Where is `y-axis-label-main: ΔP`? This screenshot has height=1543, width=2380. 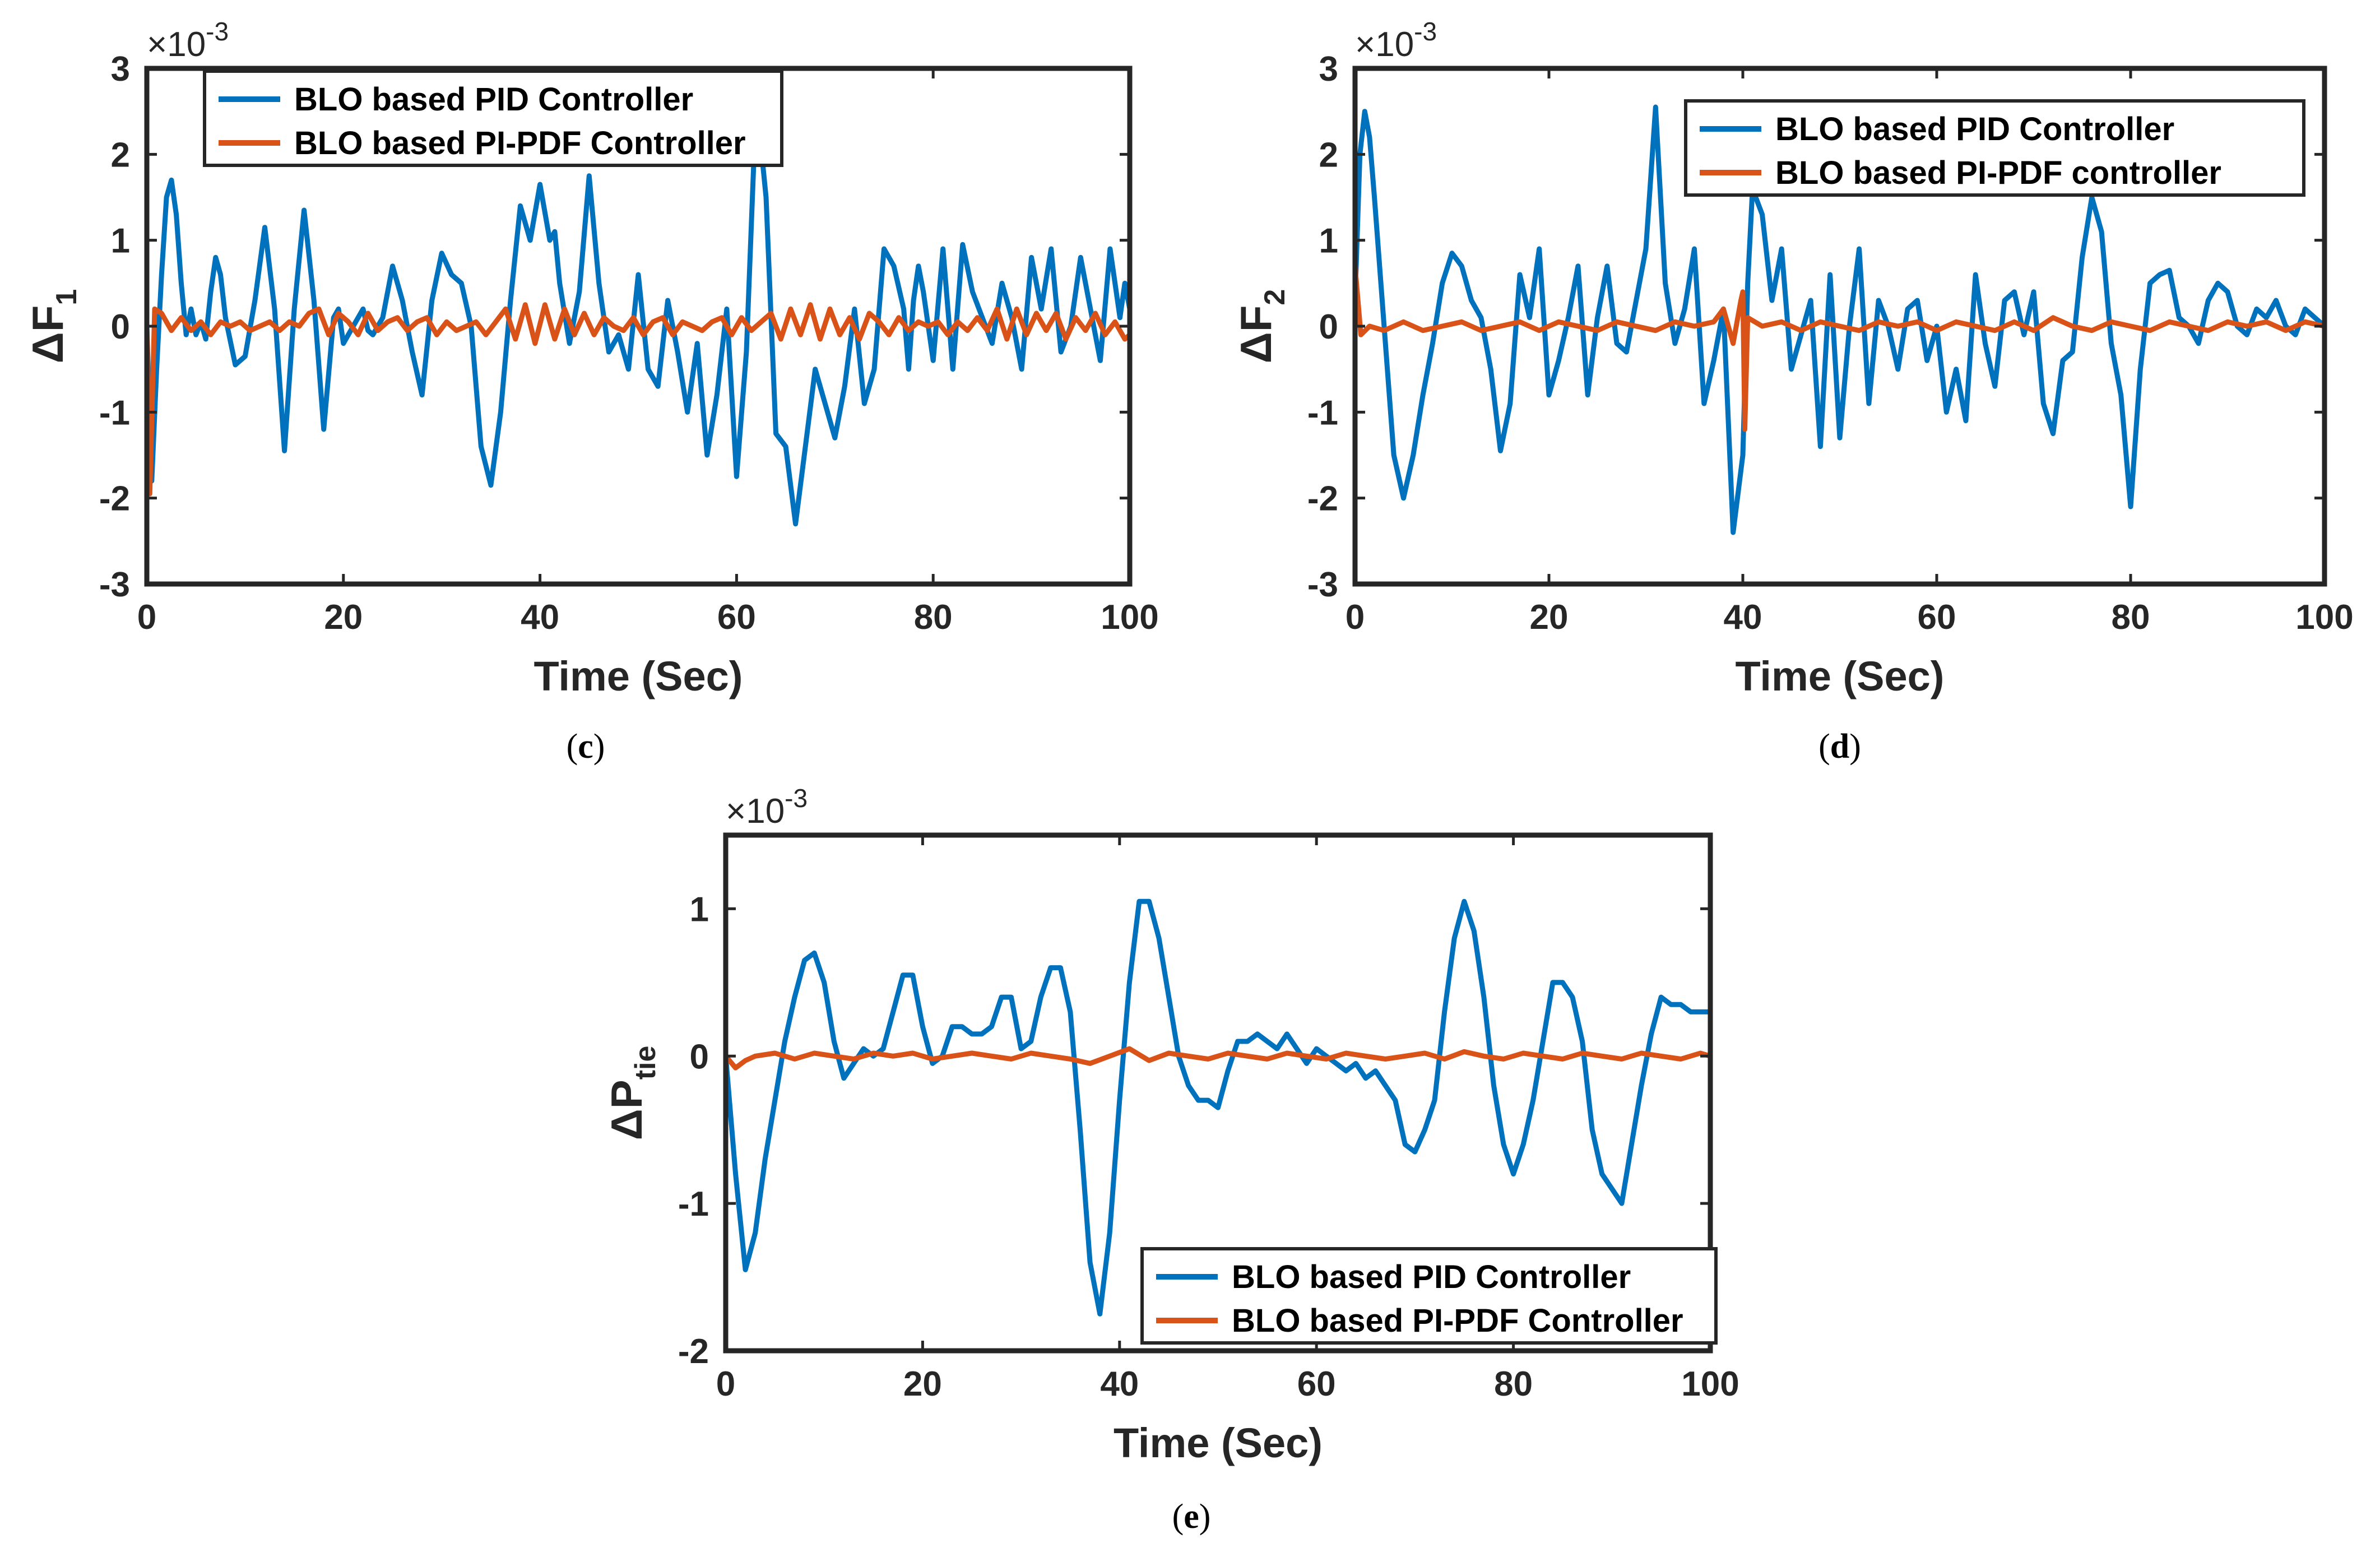
y-axis-label-main: ΔP is located at coordinates (626, 1110).